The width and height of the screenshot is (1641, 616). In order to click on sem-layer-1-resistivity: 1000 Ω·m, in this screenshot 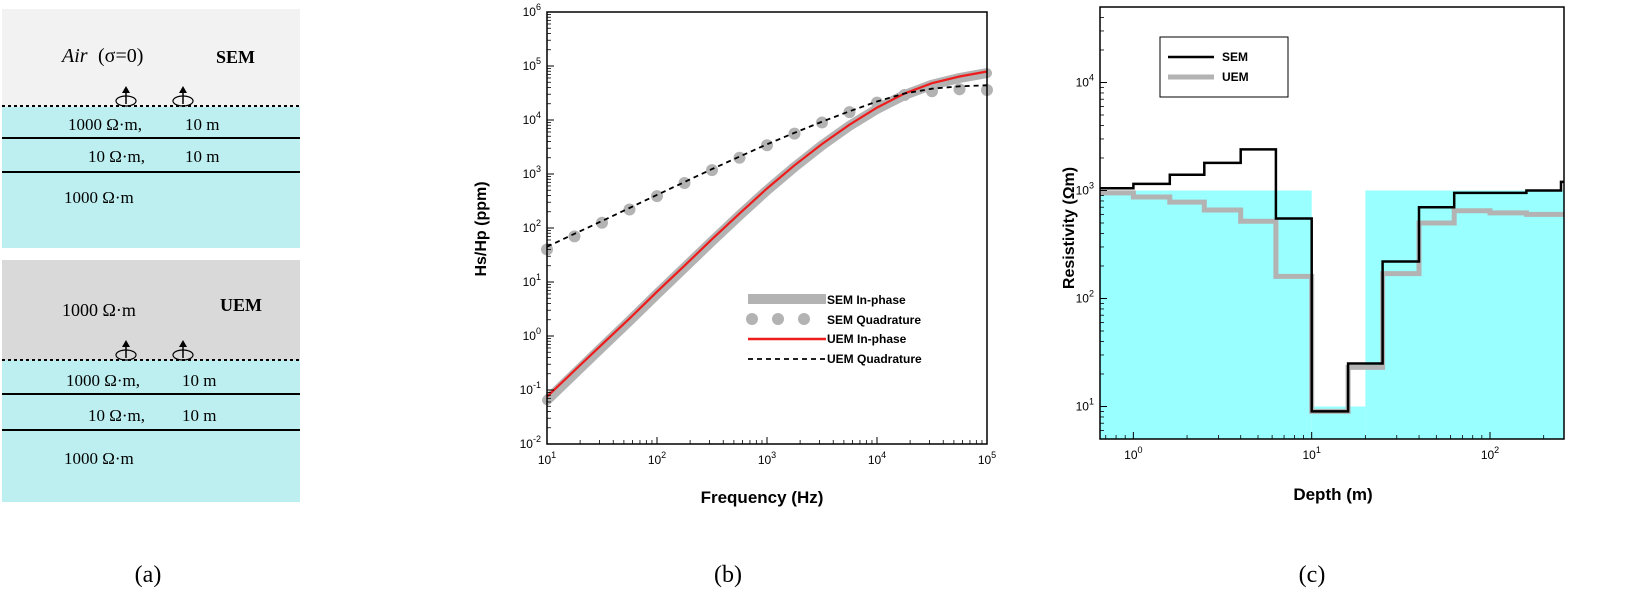, I will do `click(105, 124)`.